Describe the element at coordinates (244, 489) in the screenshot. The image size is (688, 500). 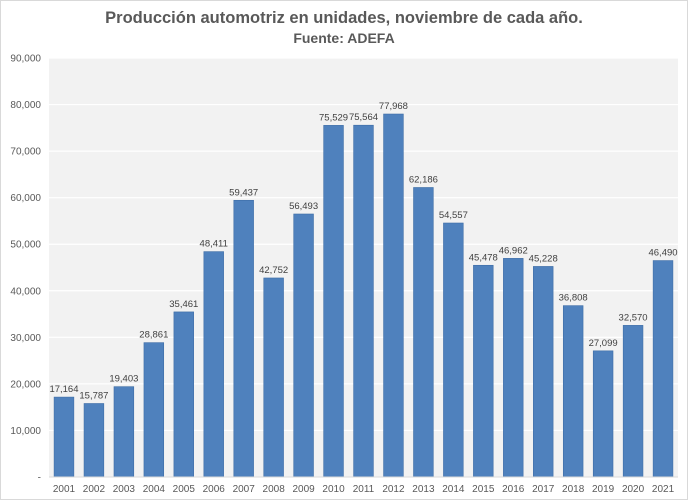
I see `x-tick-label: 2007` at that location.